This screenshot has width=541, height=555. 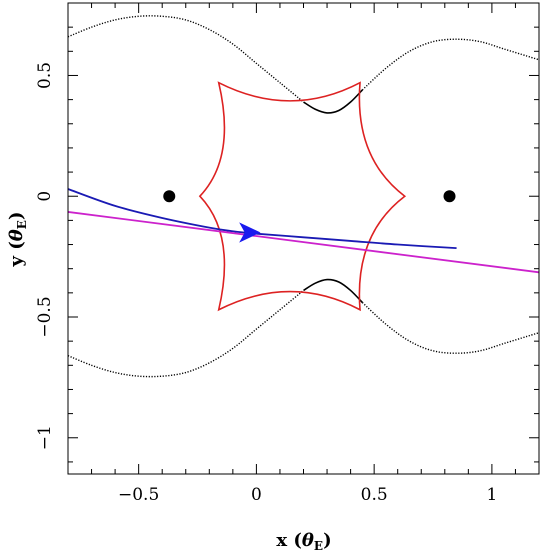 What do you see at coordinates (138, 495) in the screenshot?
I see `x-tick-label: −0.5` at bounding box center [138, 495].